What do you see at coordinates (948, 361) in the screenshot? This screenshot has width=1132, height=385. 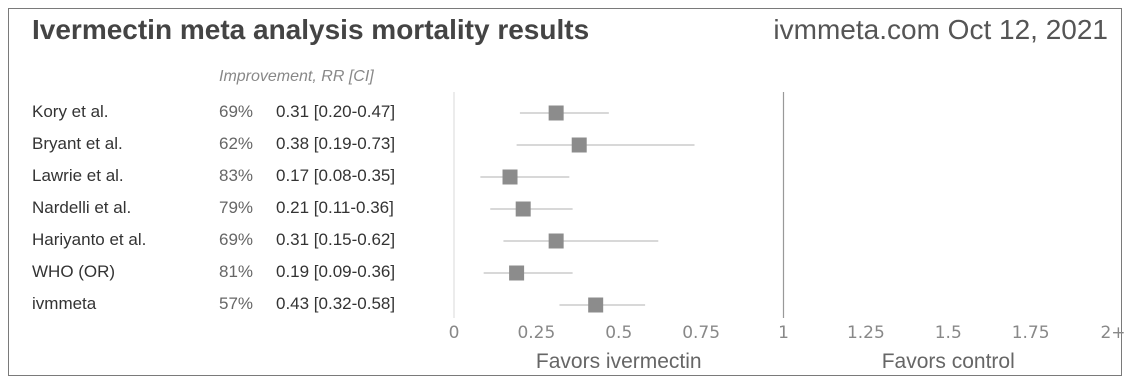 I see `favors-control-label: Favors control` at bounding box center [948, 361].